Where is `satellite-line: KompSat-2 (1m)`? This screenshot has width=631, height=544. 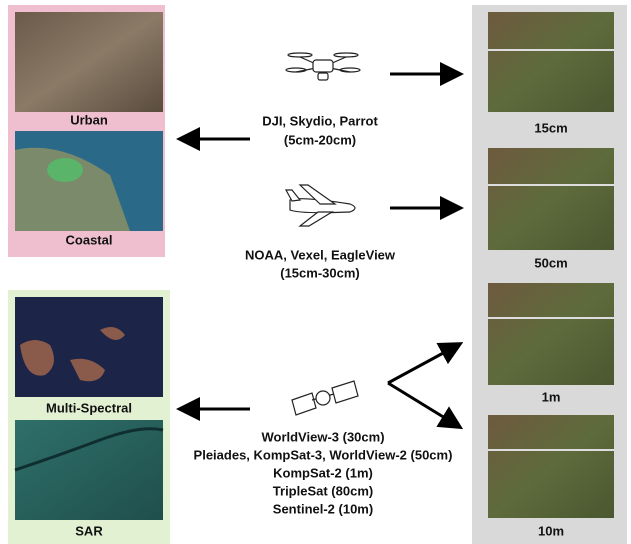 satellite-line: KompSat-2 (1m) is located at coordinates (323, 472).